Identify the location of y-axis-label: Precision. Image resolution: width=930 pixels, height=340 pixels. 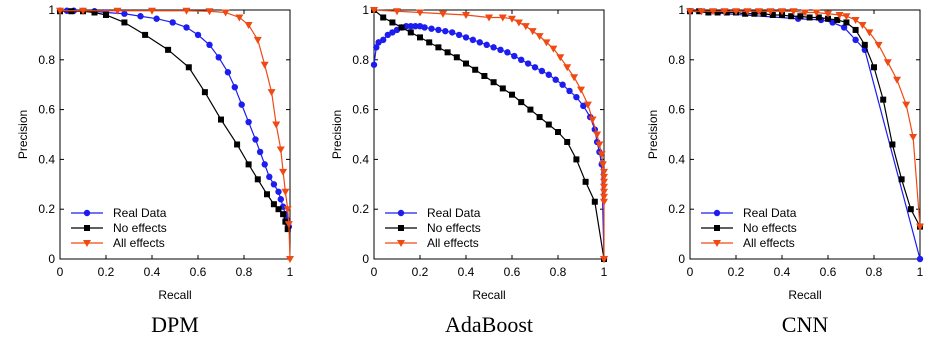
(653, 134).